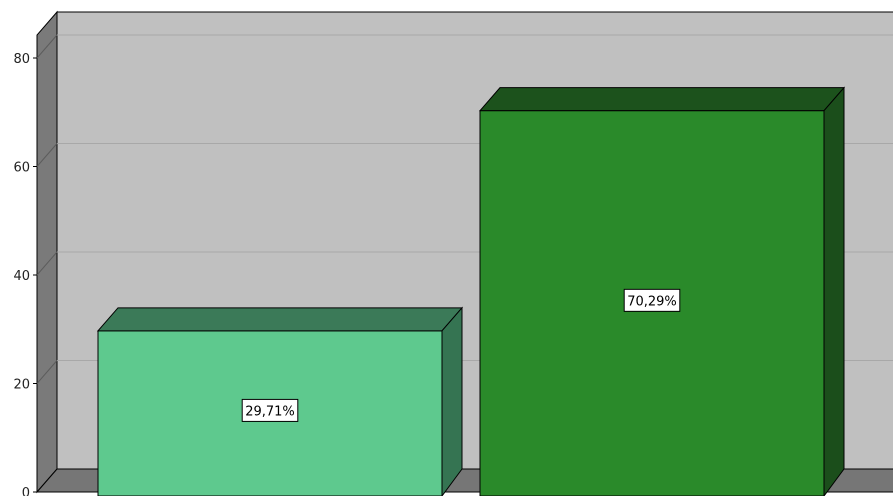  Describe the element at coordinates (21, 385) in the screenshot. I see `y-tick-label: 20` at that location.